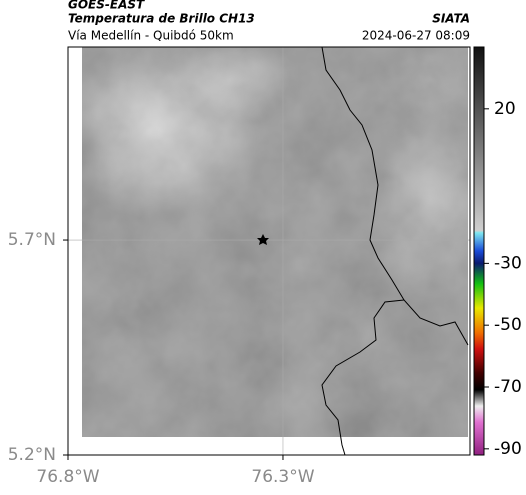  Describe the element at coordinates (67, 477) in the screenshot. I see `x-tick-label: 76.8°W` at that location.